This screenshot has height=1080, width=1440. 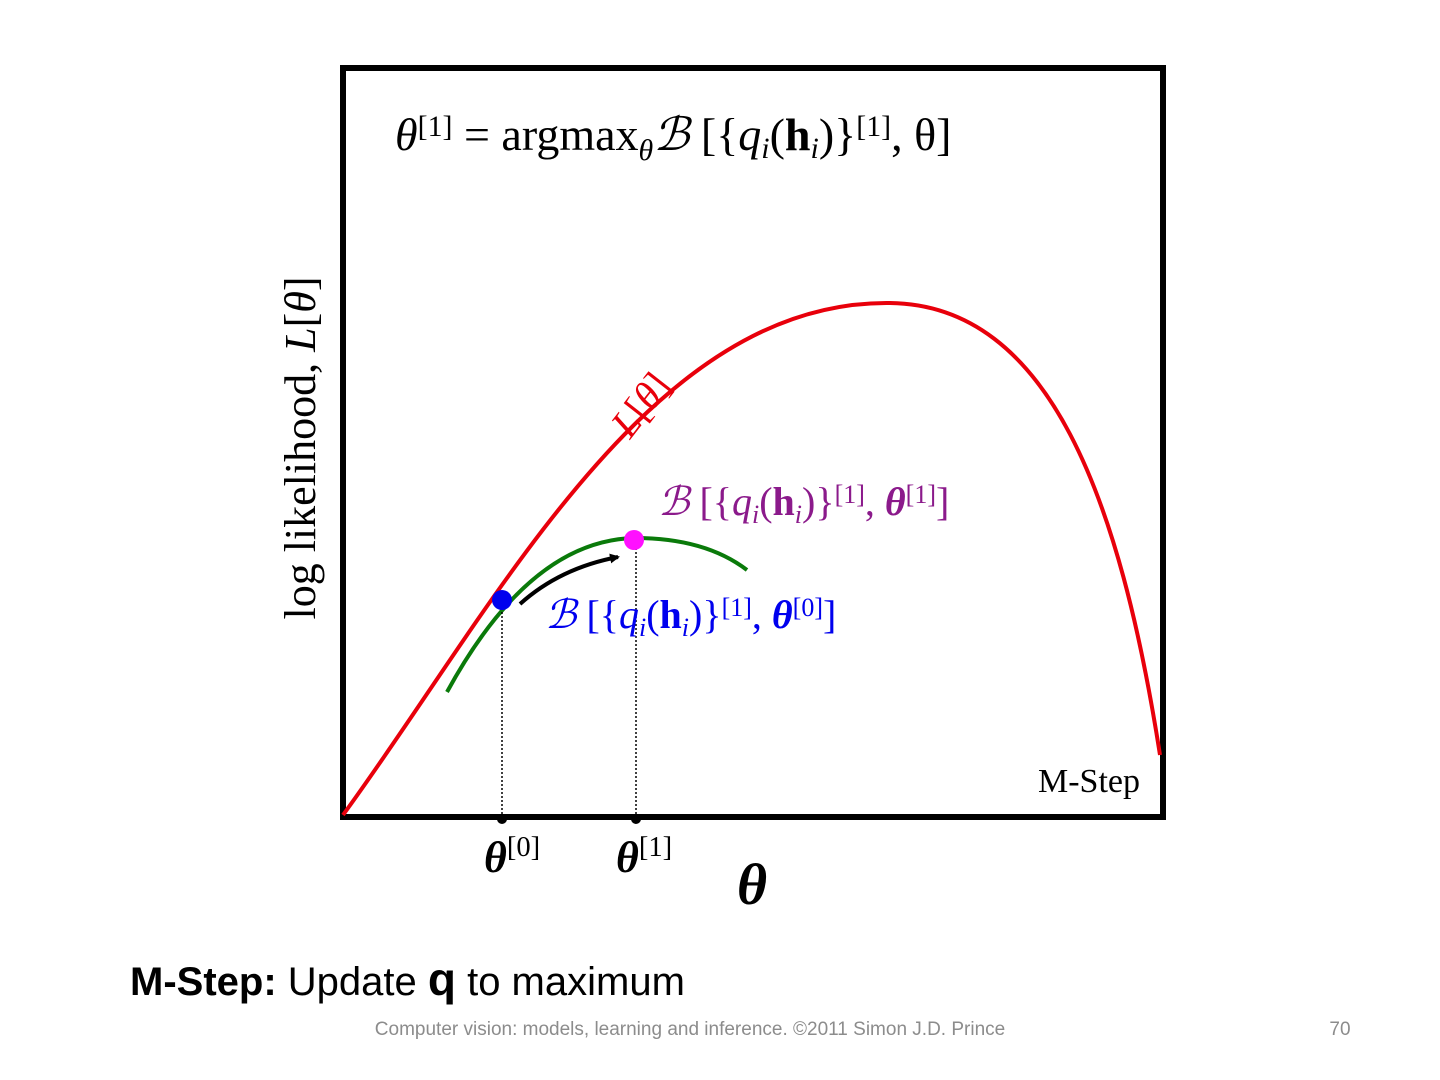 I want to click on label-part: log likelihood,, so click(x=300, y=486).